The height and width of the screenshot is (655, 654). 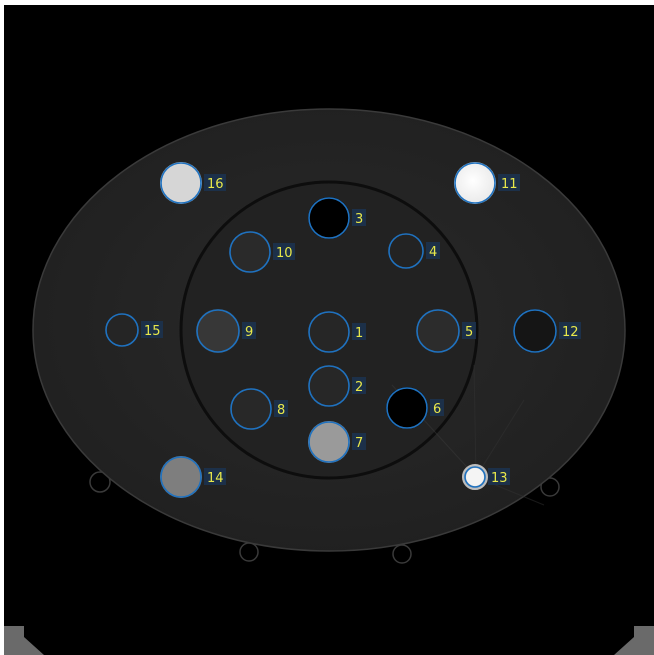 I want to click on roi-label-1: 1, so click(x=359, y=333).